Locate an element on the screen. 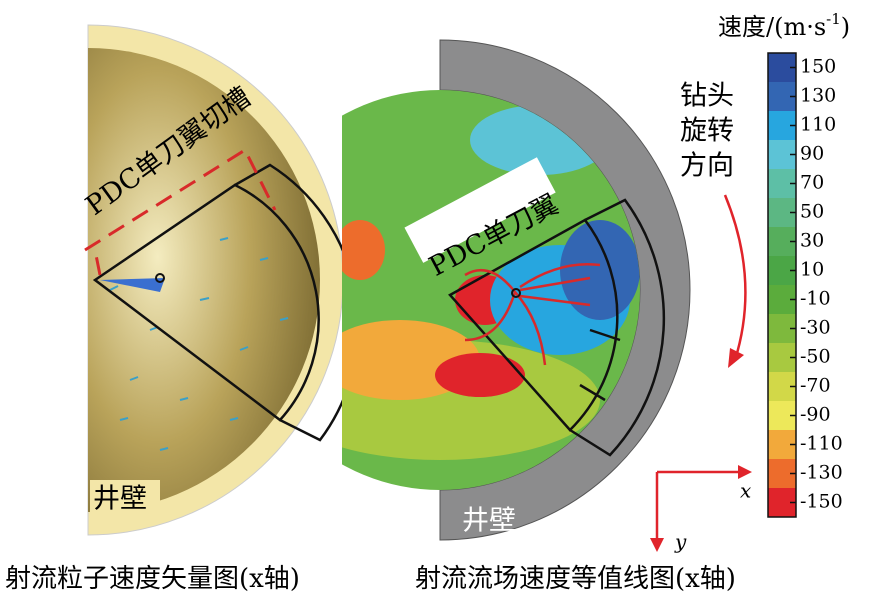 This screenshot has height=609, width=877. colorbar-tick-label: 90 is located at coordinates (812, 154).